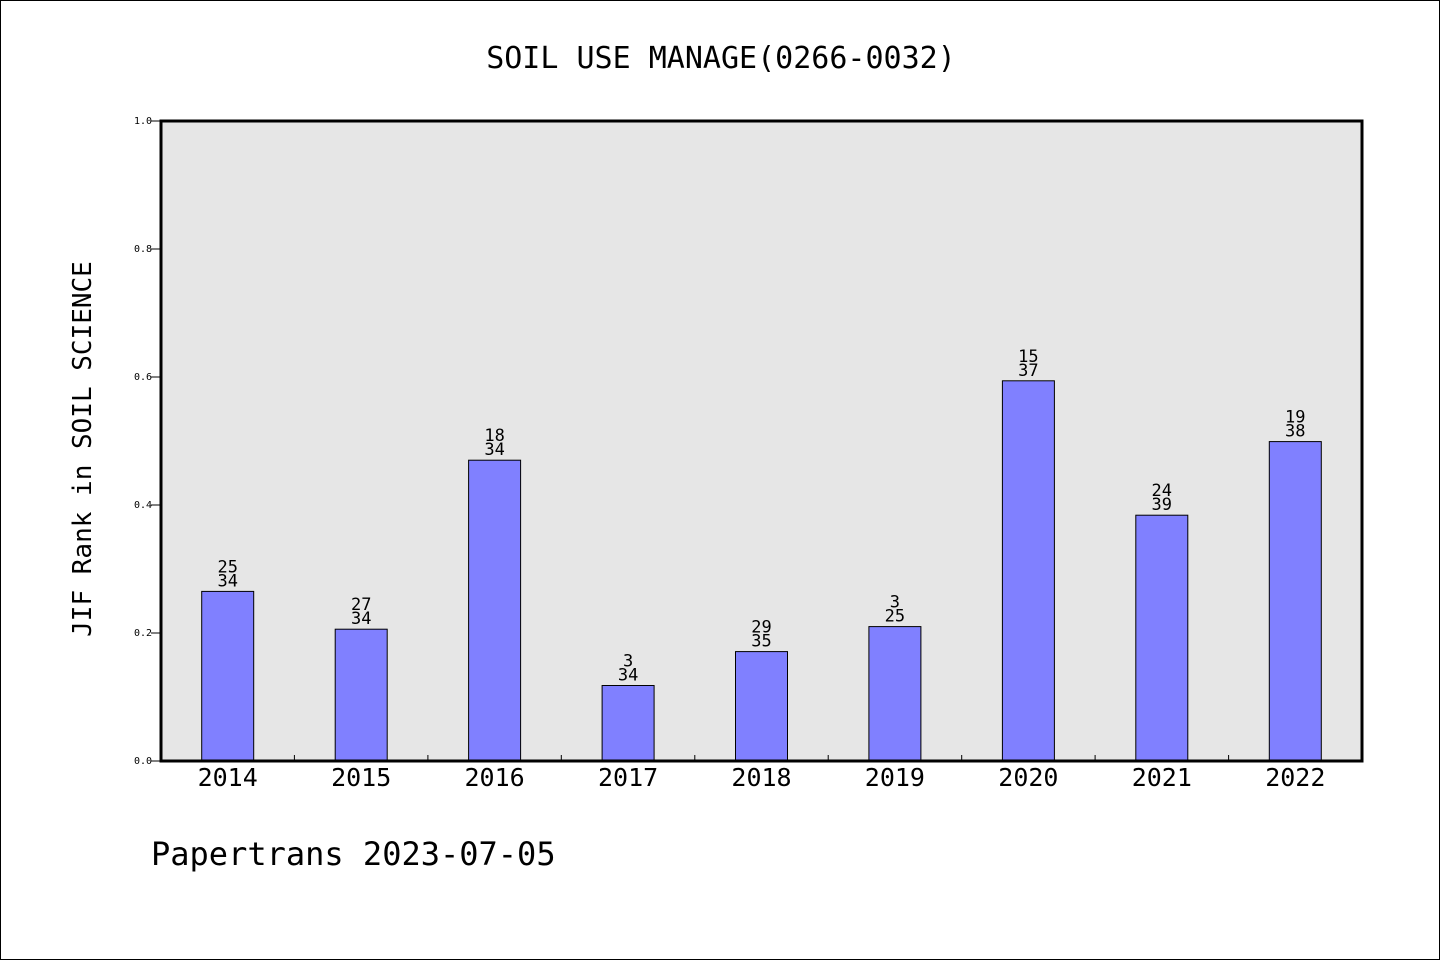 This screenshot has width=1440, height=961. What do you see at coordinates (147, 441) in the screenshot?
I see `y-axis-ticks: 0.0 0.2 0.4 0.6 0.8 1.0` at bounding box center [147, 441].